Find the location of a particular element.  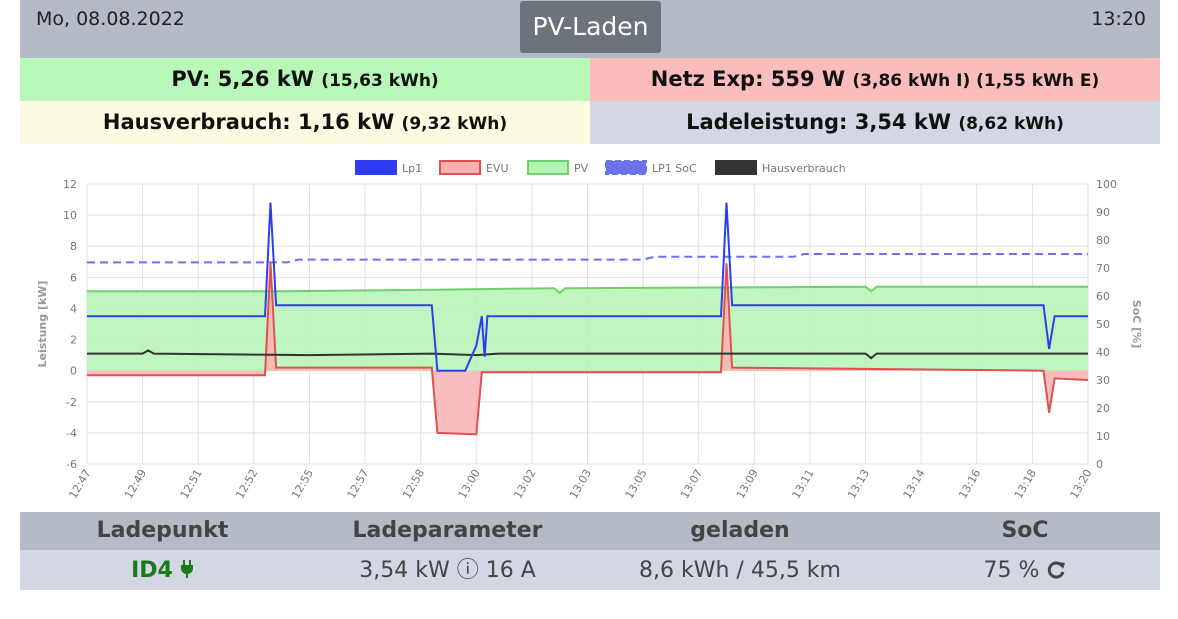

header-bar: Mo, 08.08.2022 PV-Laden 13:20 is located at coordinates (590, 29).